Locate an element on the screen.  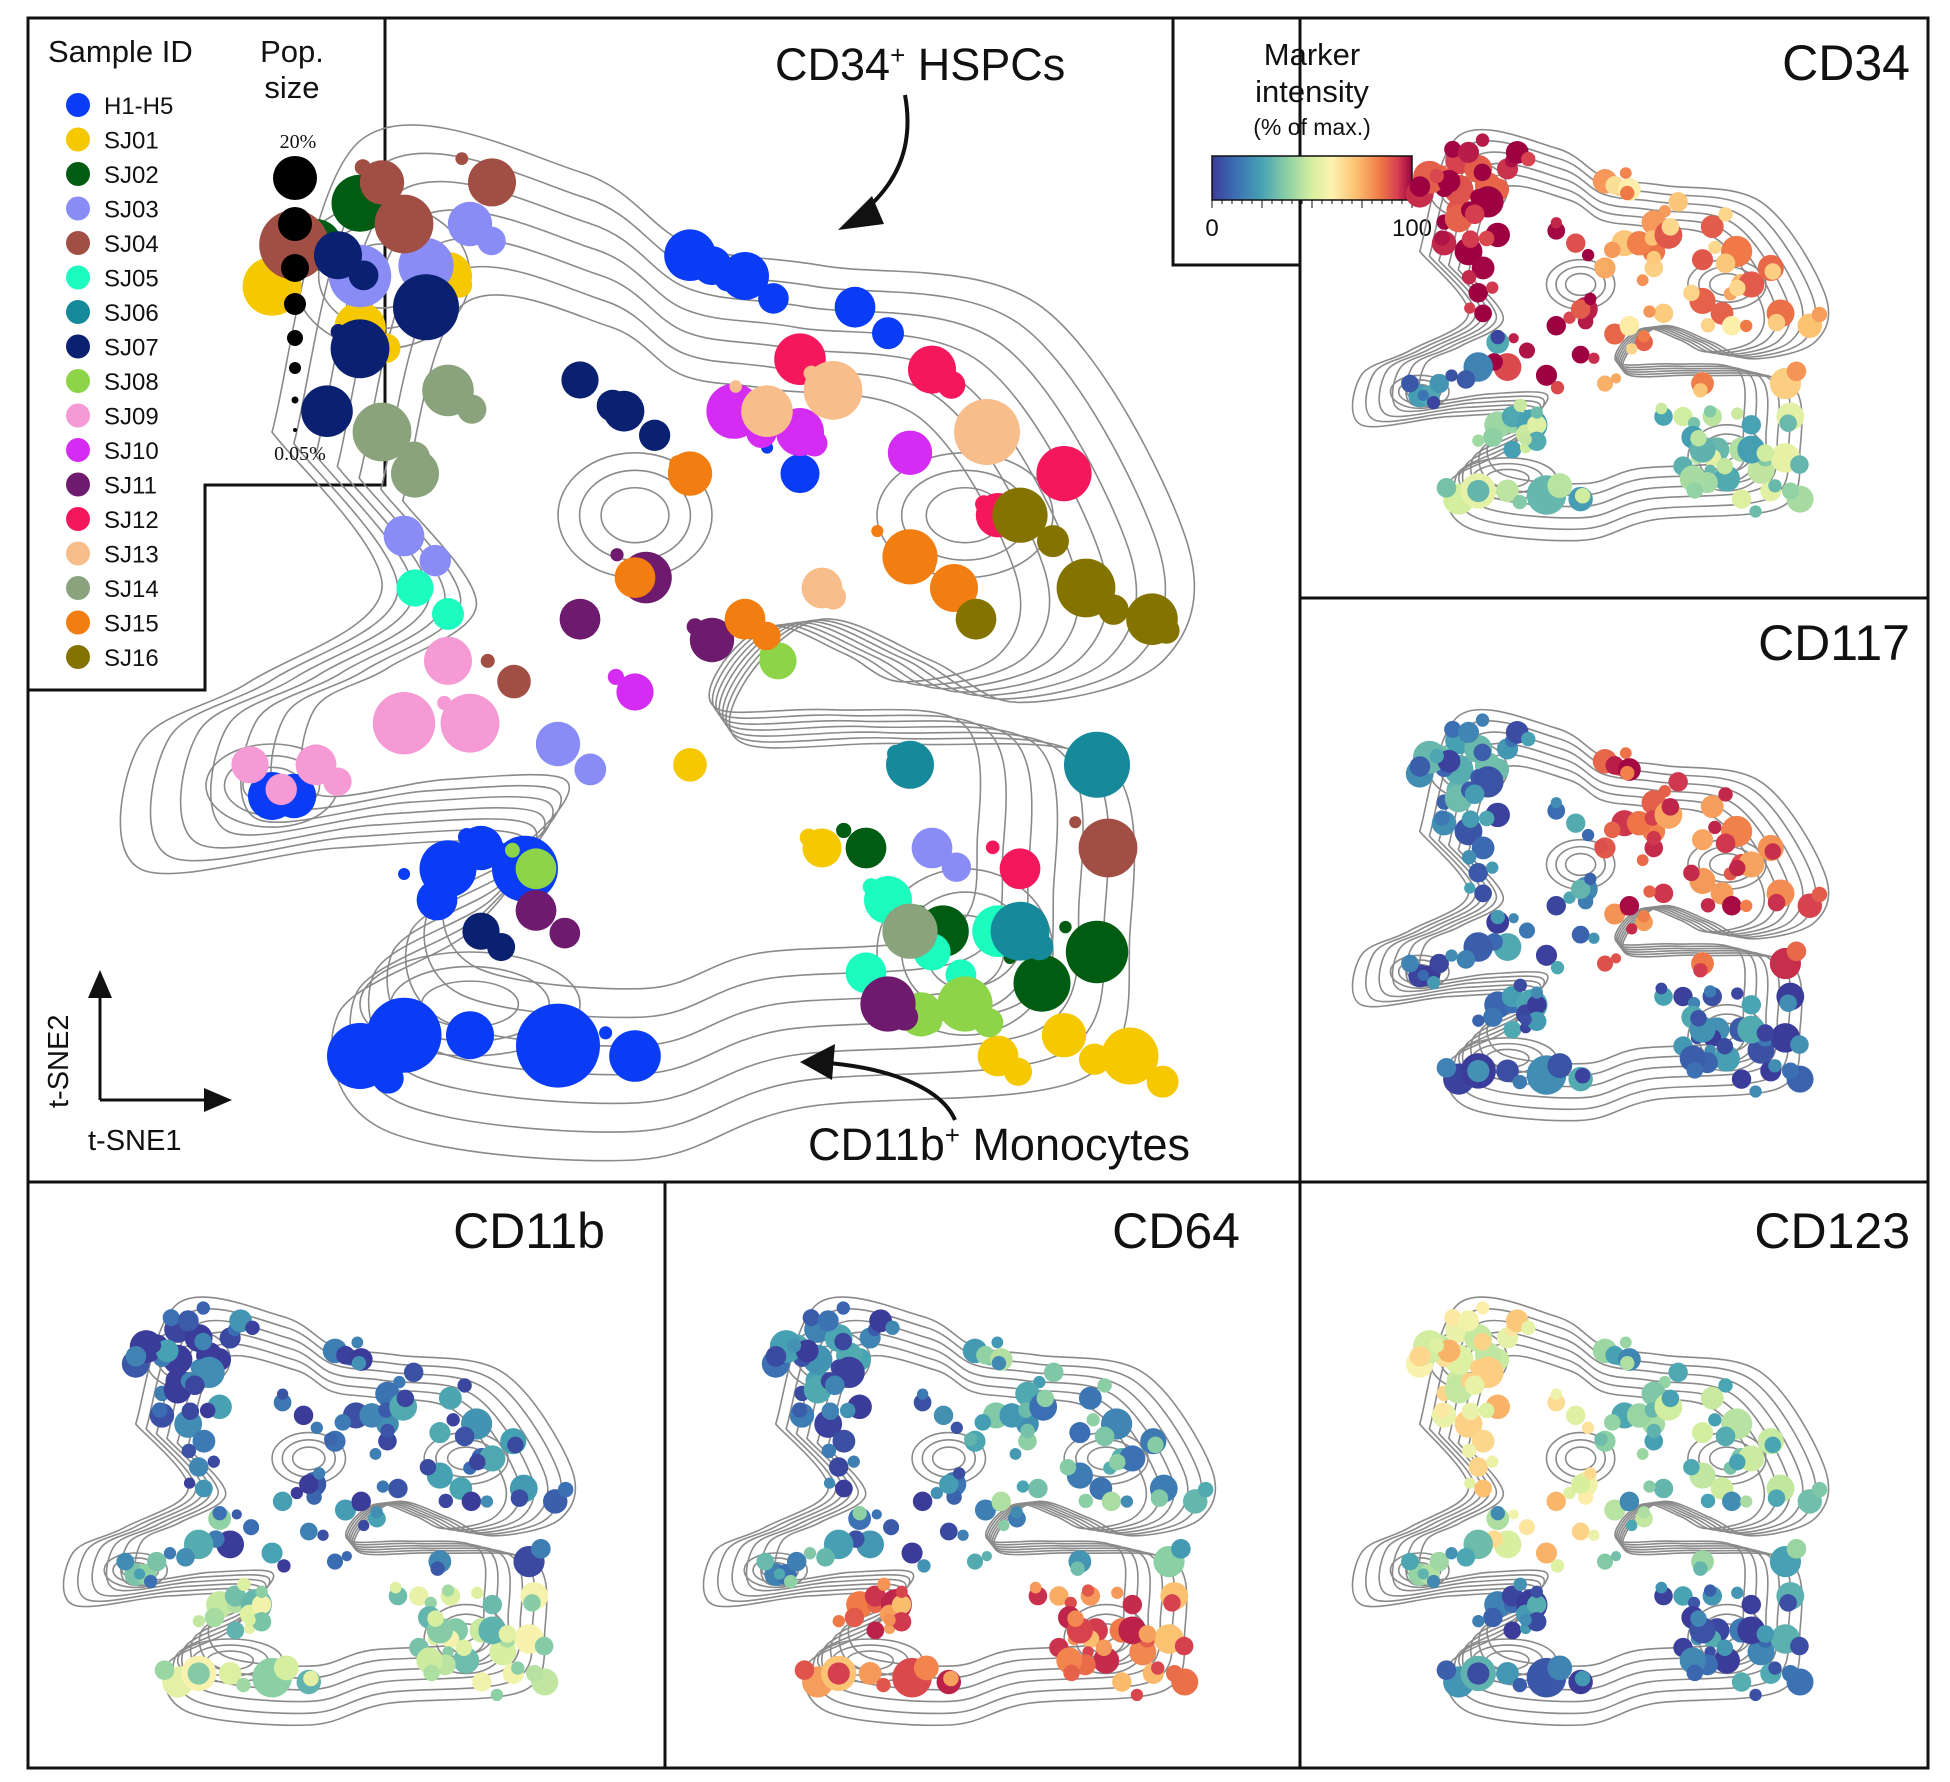
legend-label: SJ10 is located at coordinates (131, 451).